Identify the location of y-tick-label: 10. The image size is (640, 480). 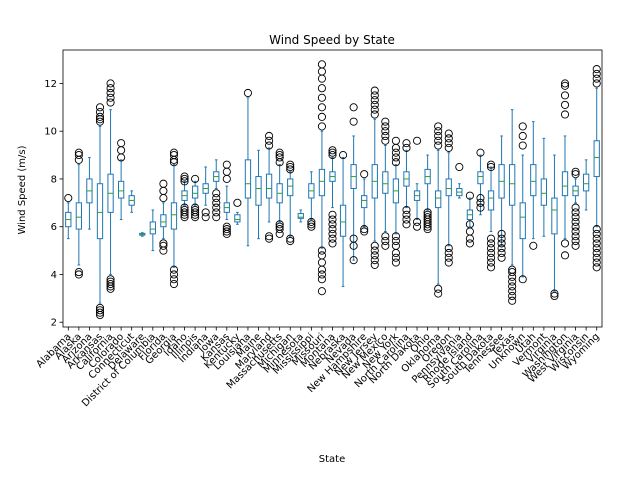
(50, 132).